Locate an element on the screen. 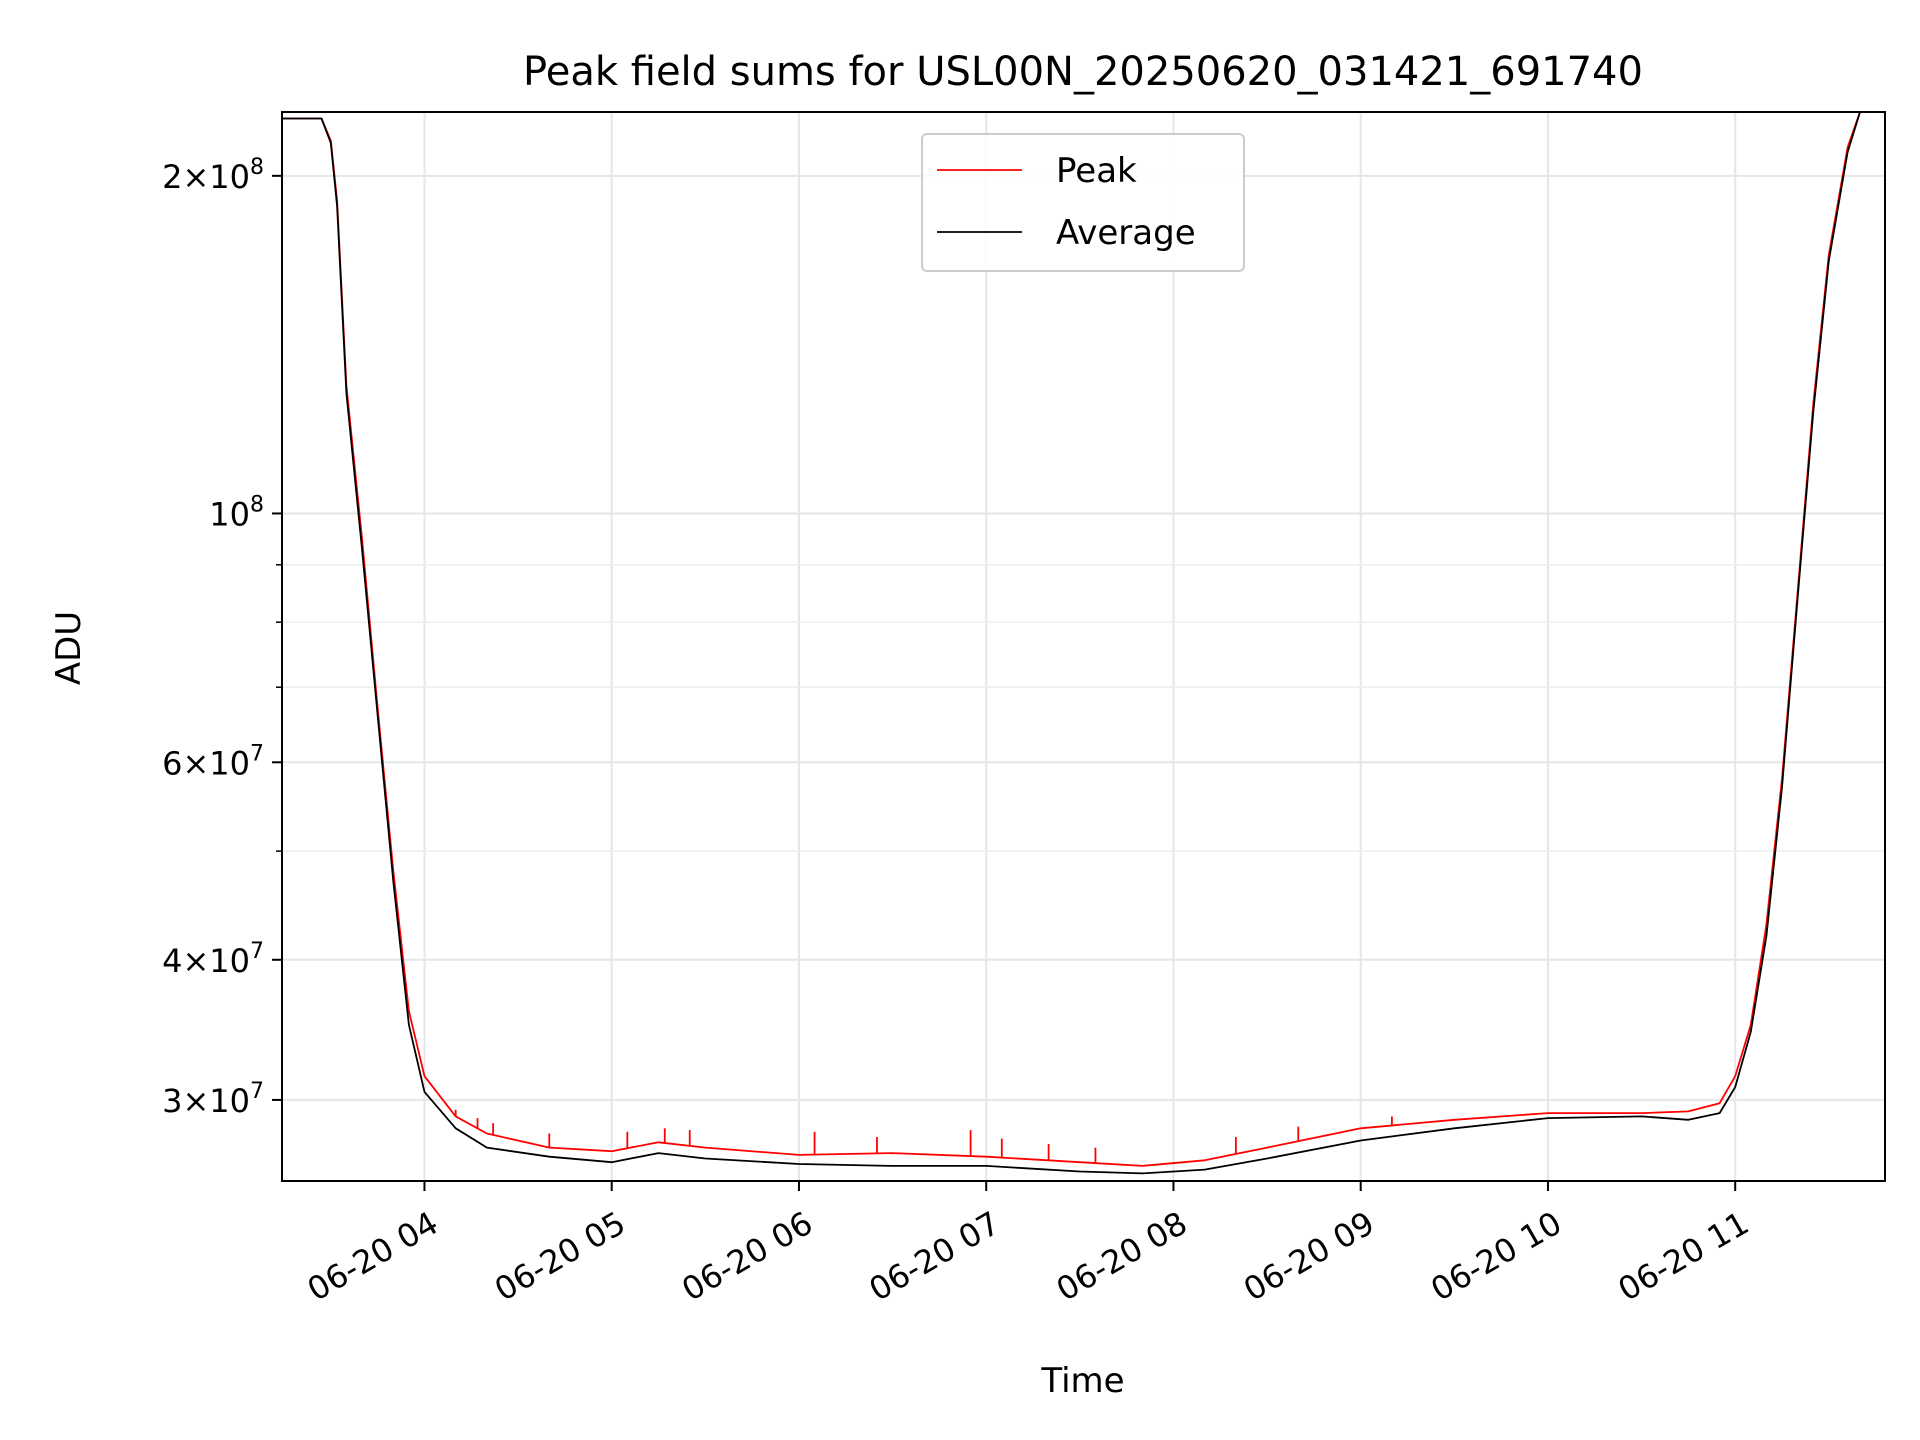  legend-label-average: Average is located at coordinates (1126, 233).